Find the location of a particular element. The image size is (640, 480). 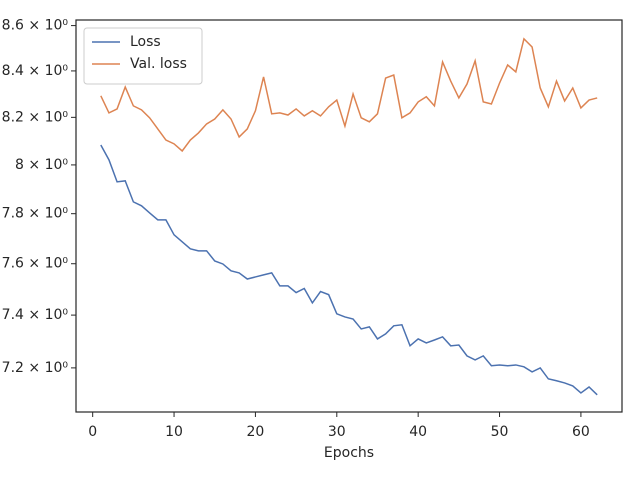

x-axis-label: Epochs is located at coordinates (349, 453).